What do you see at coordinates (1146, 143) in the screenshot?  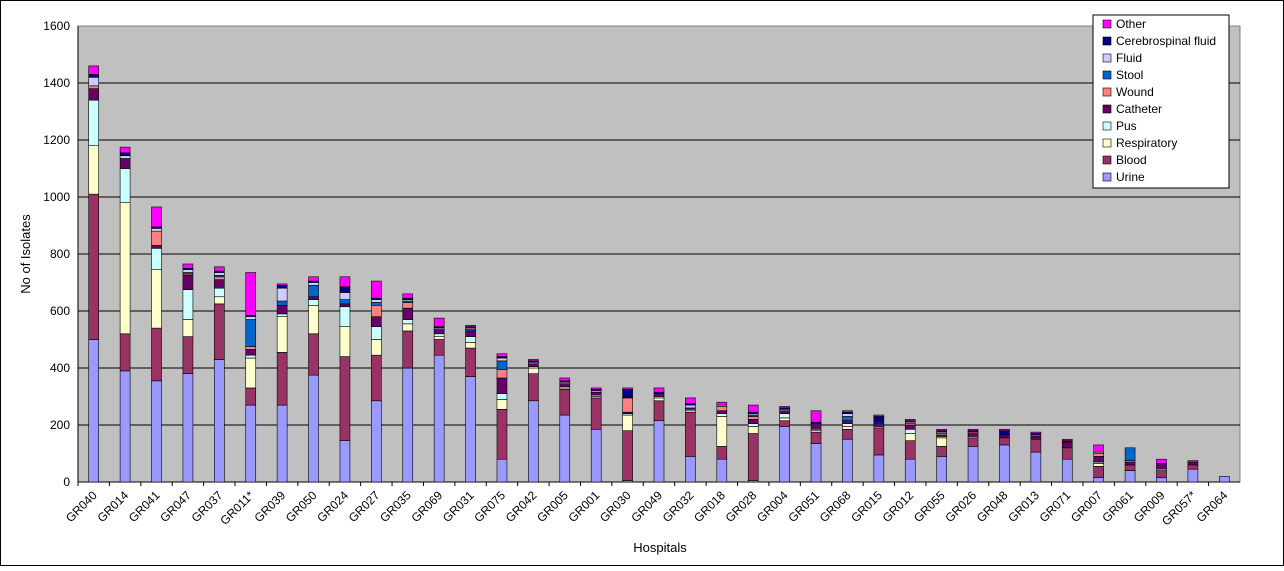 I see `legend-label: Respiratory` at bounding box center [1146, 143].